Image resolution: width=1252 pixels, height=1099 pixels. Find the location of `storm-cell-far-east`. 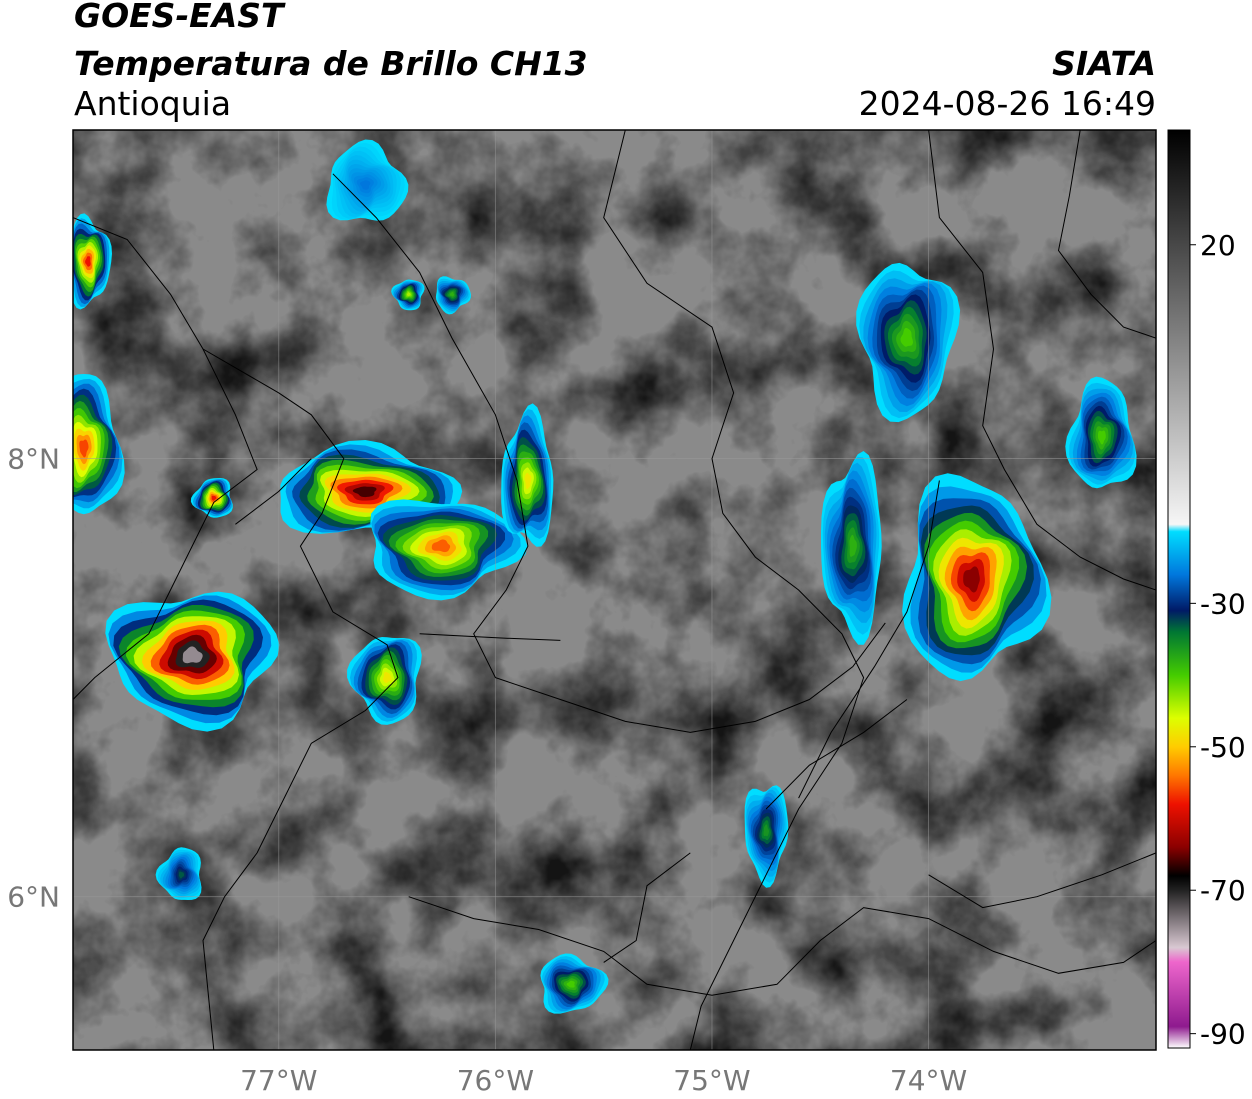

storm-cell-far-east is located at coordinates (1101, 432).